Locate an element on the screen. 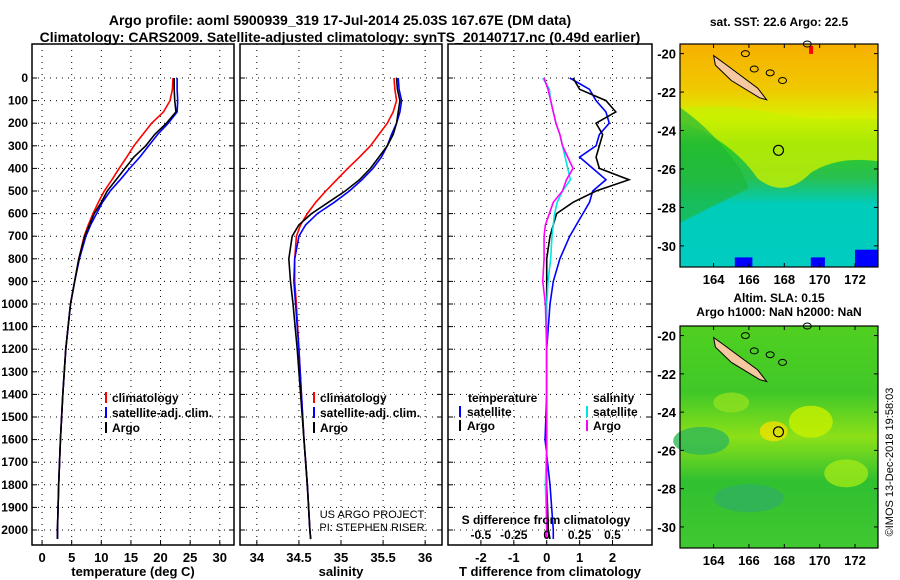 This screenshot has height=580, width=900. x-tick-label: 1 is located at coordinates (579, 557).